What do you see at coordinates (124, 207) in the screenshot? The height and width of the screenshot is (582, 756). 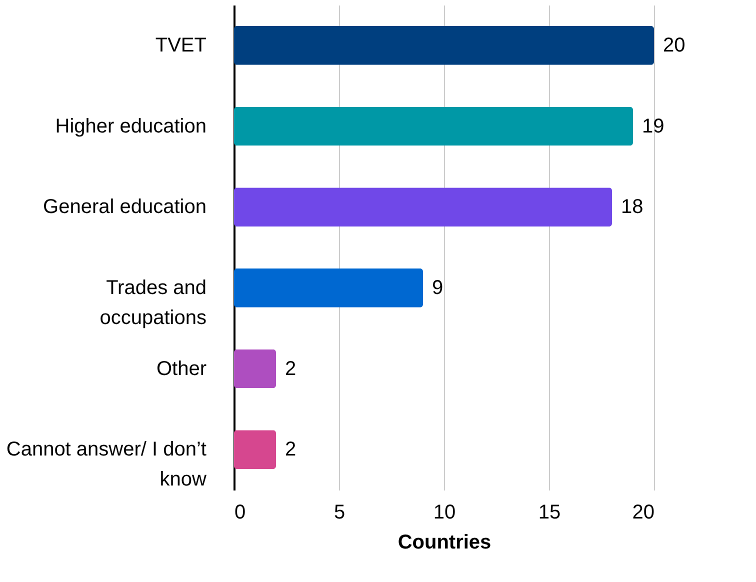 I see `y-tick-label: General education` at bounding box center [124, 207].